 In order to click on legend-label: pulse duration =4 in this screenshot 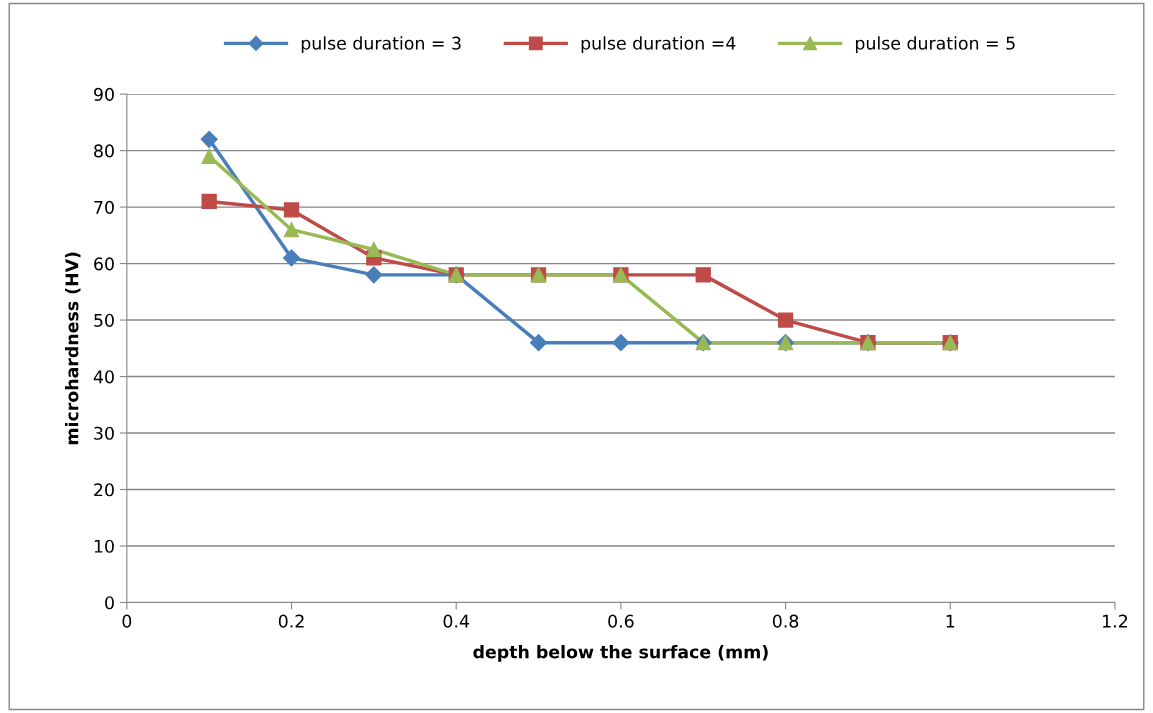, I will do `click(658, 45)`.